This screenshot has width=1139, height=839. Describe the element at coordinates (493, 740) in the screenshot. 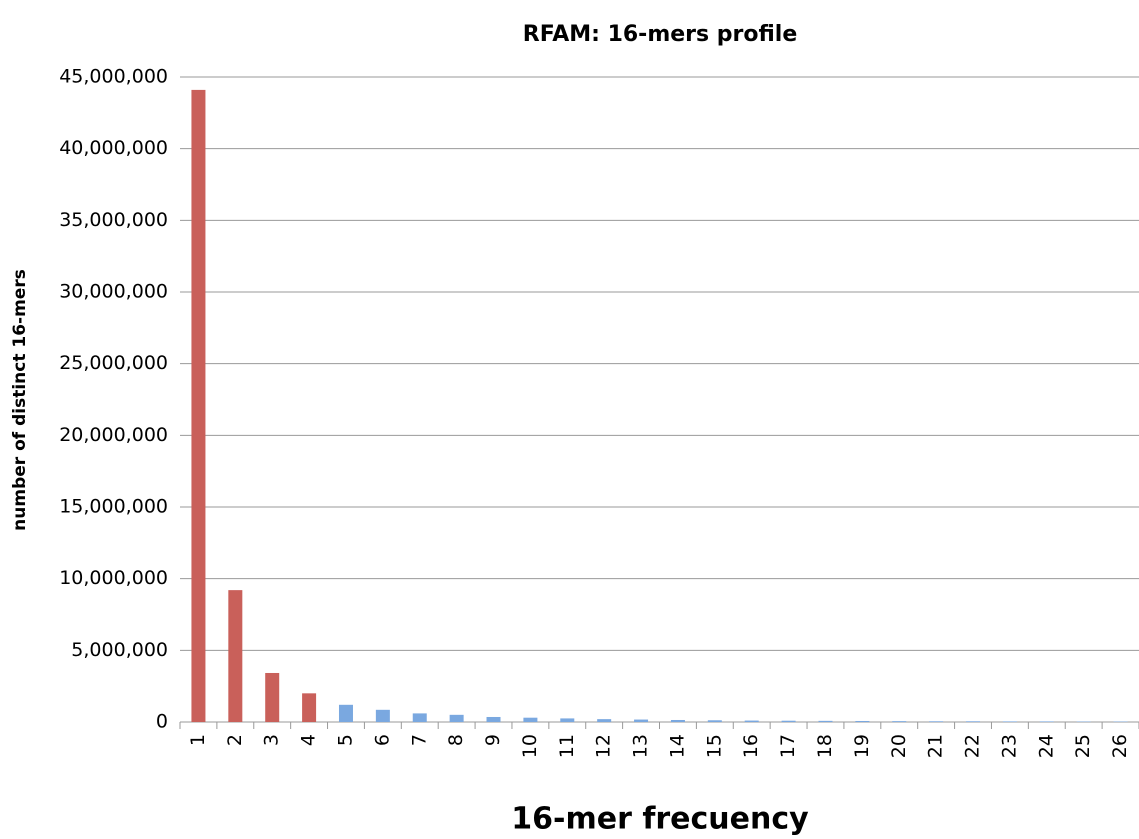

I see `x-tick-label: 9` at that location.